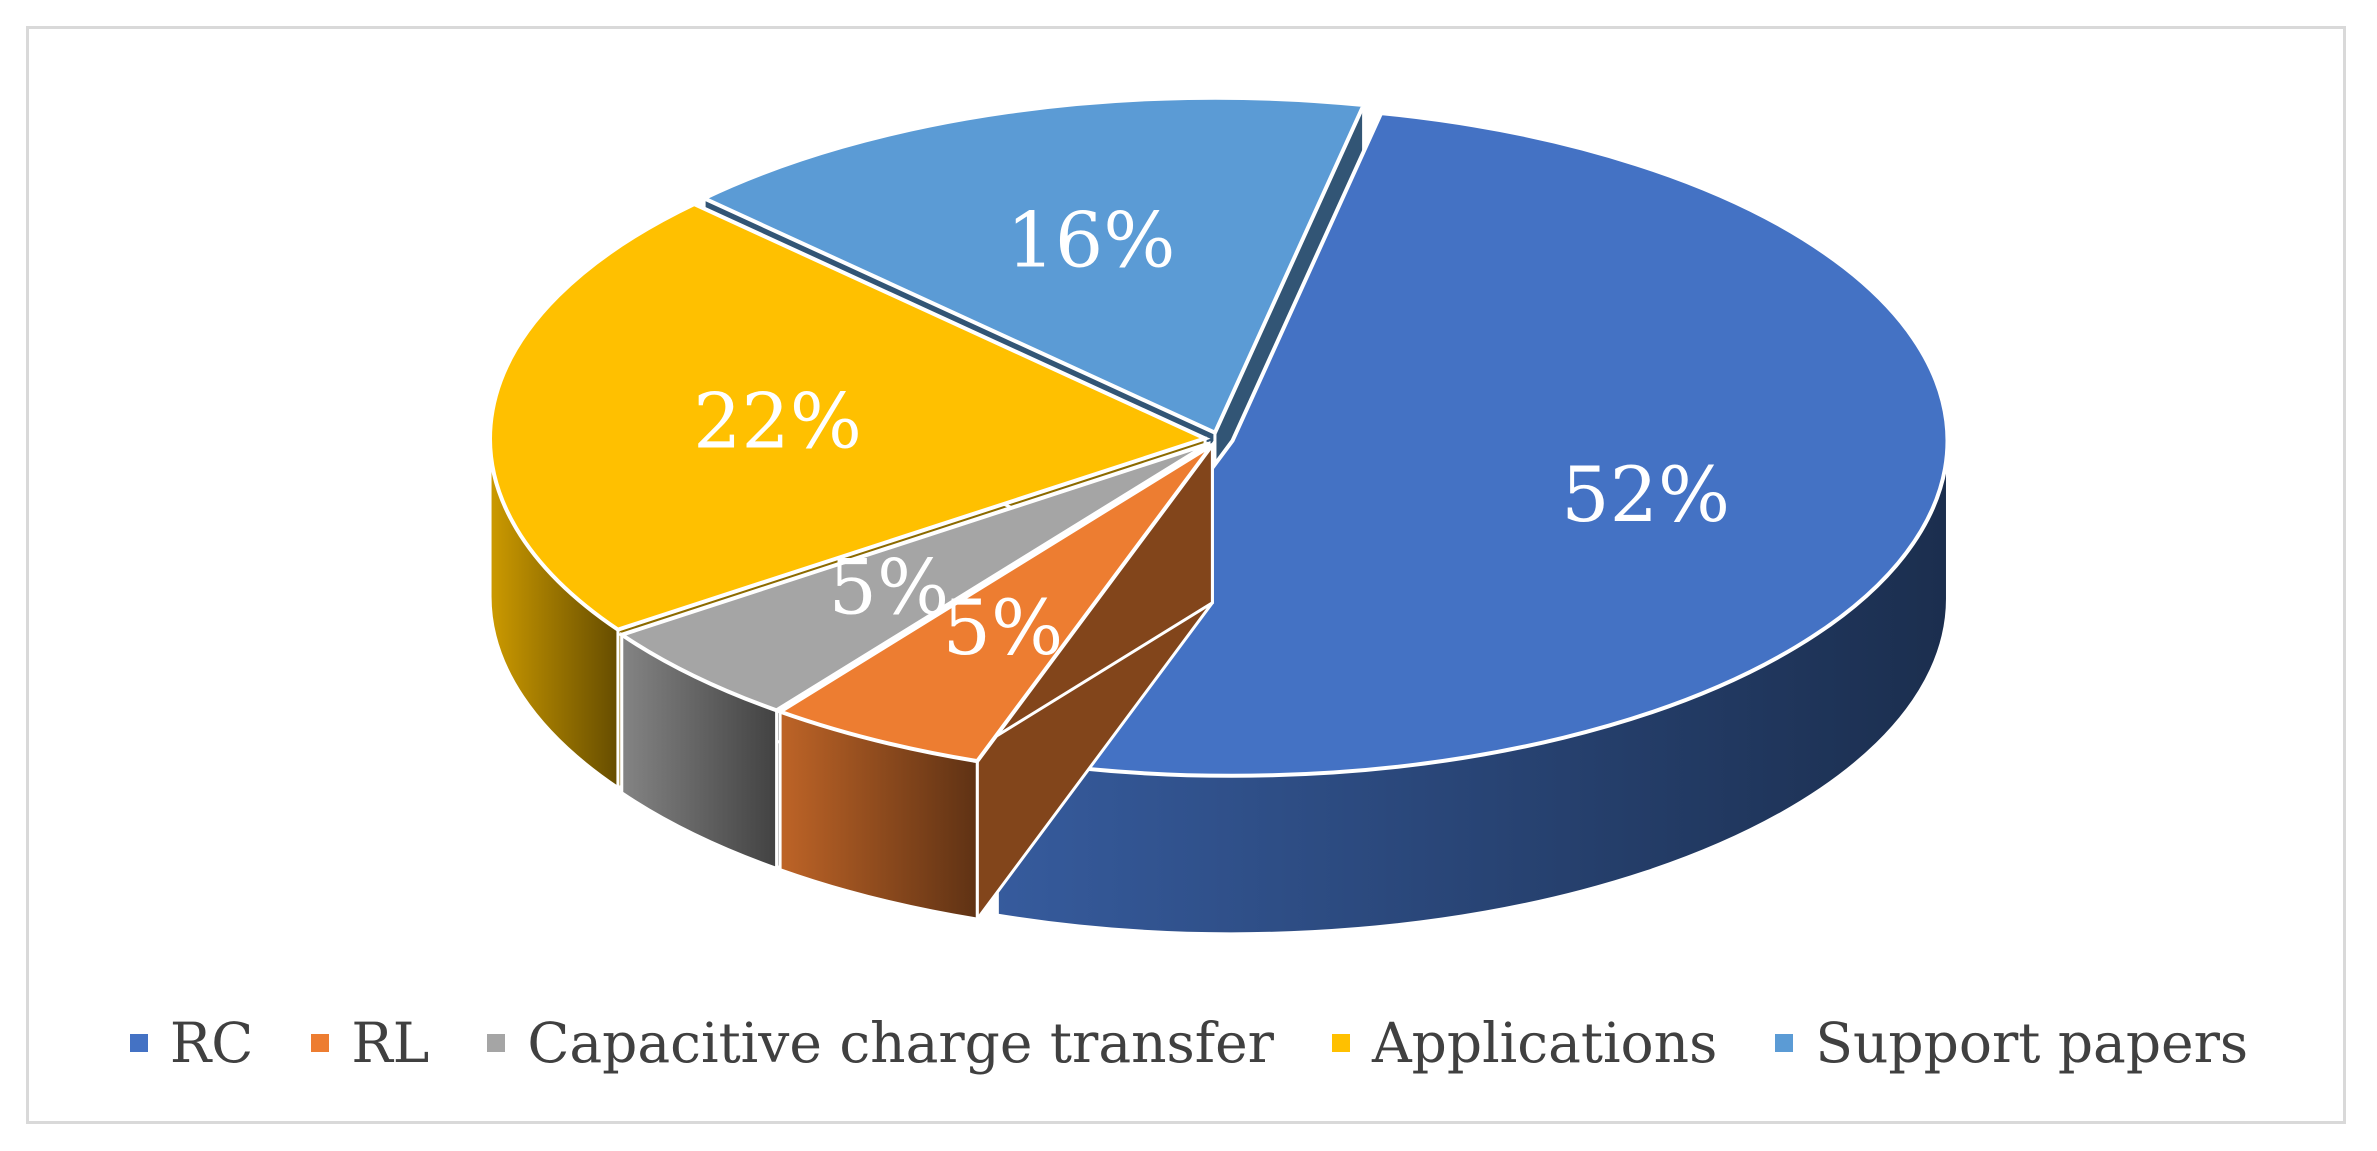  I want to click on legend-label-rc: RC, so click(211, 1043).